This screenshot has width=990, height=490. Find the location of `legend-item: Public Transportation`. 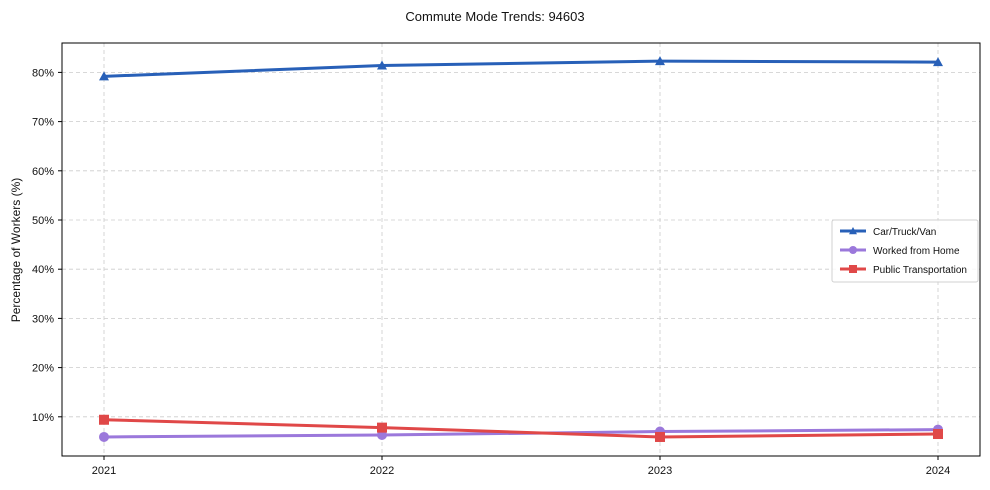

legend-item: Public Transportation is located at coordinates (903, 270).